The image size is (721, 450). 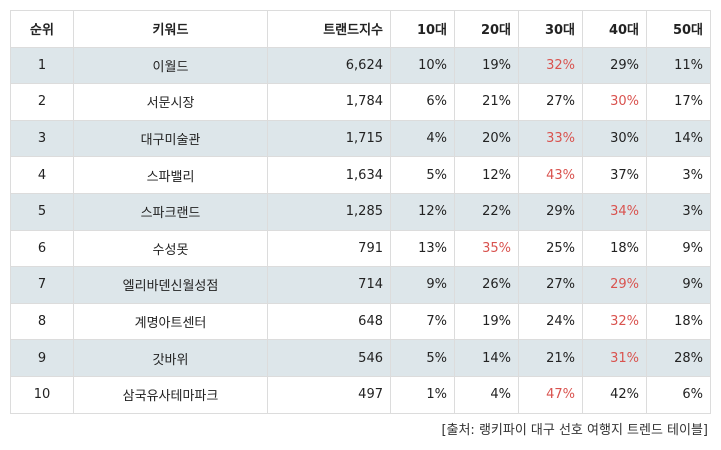 I want to click on table-header-row: 순위 키워드 트랜드지수 10대 20대 30대 40대 50대, so click(x=360, y=29).